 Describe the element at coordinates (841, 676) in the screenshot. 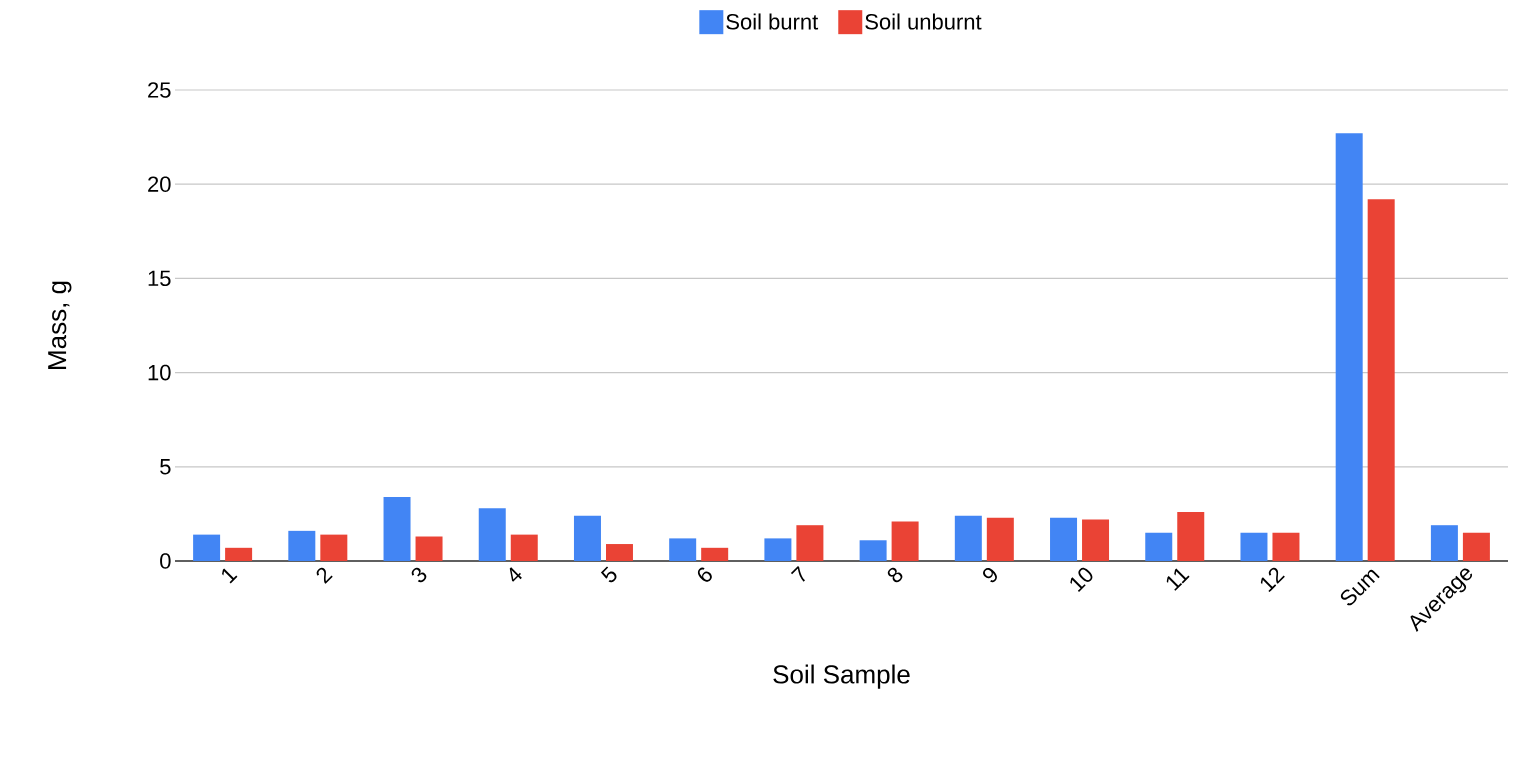

I see `x-axis-title: Soil Sample` at that location.